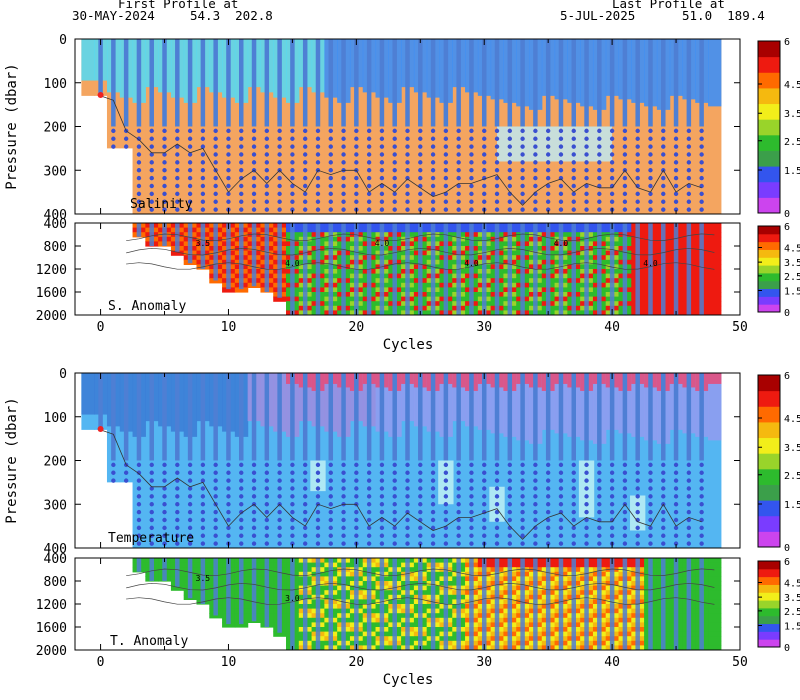 The image size is (800, 700). Describe the element at coordinates (420, 251) in the screenshot. I see `contour-line` at that location.